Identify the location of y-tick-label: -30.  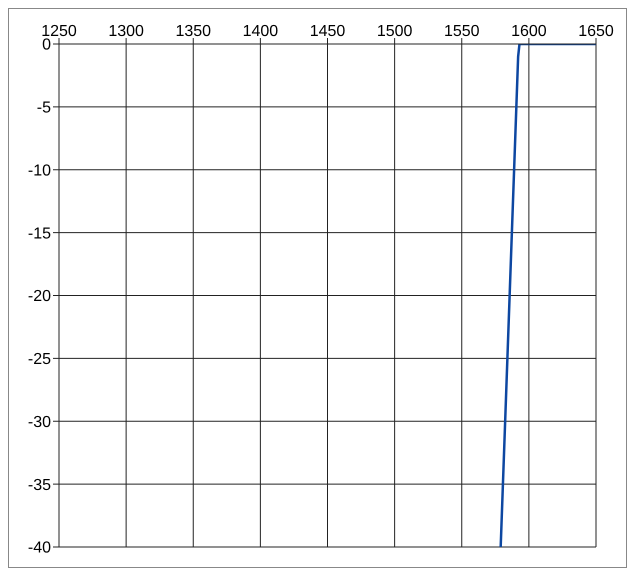
(40, 422).